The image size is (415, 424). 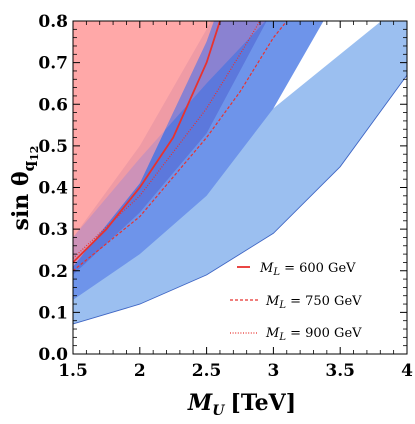 I want to click on y-tick-label: 0.5, so click(x=53, y=147).